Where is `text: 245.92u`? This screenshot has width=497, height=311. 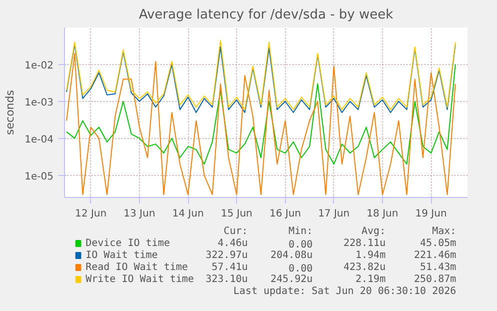 text: 245.92u is located at coordinates (291, 279).